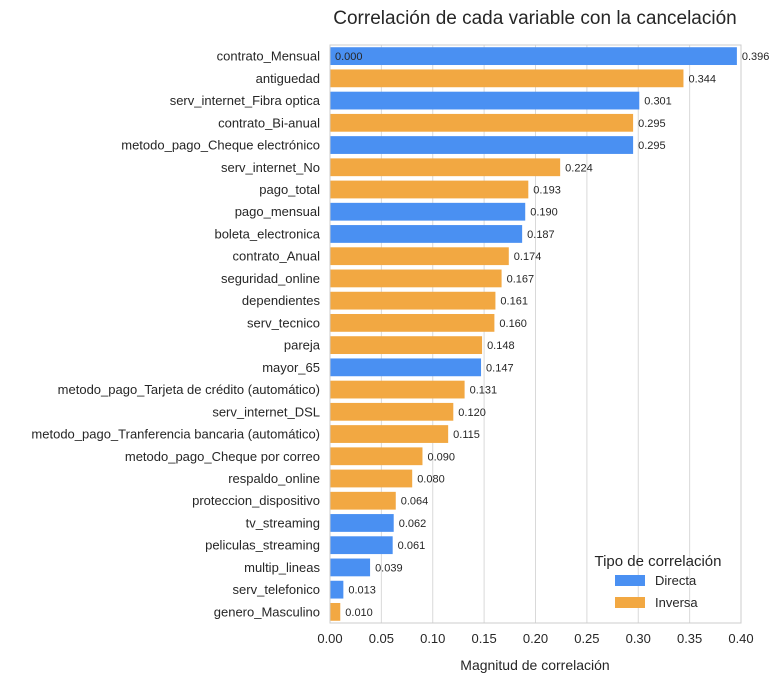  Describe the element at coordinates (283, 322) in the screenshot. I see `category-label: serv_tecnico` at that location.